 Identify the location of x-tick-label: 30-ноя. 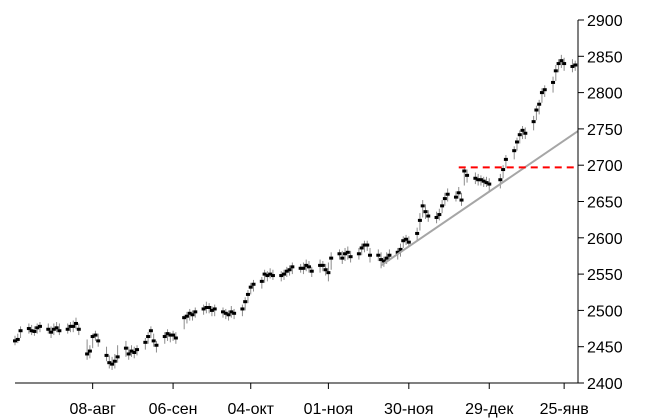
(409, 409).